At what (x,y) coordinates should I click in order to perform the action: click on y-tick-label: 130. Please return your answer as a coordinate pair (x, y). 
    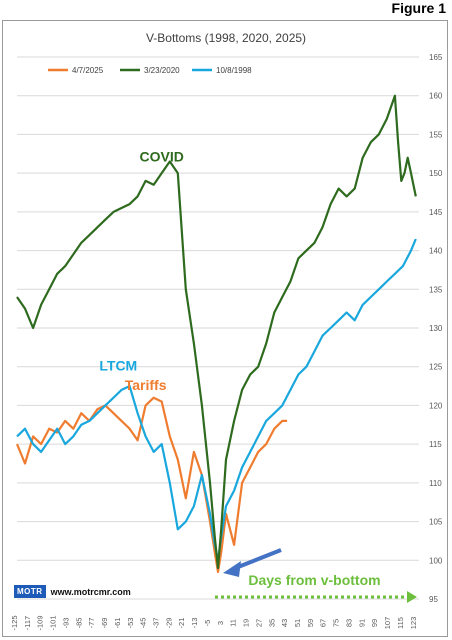
    Looking at the image, I should click on (436, 328).